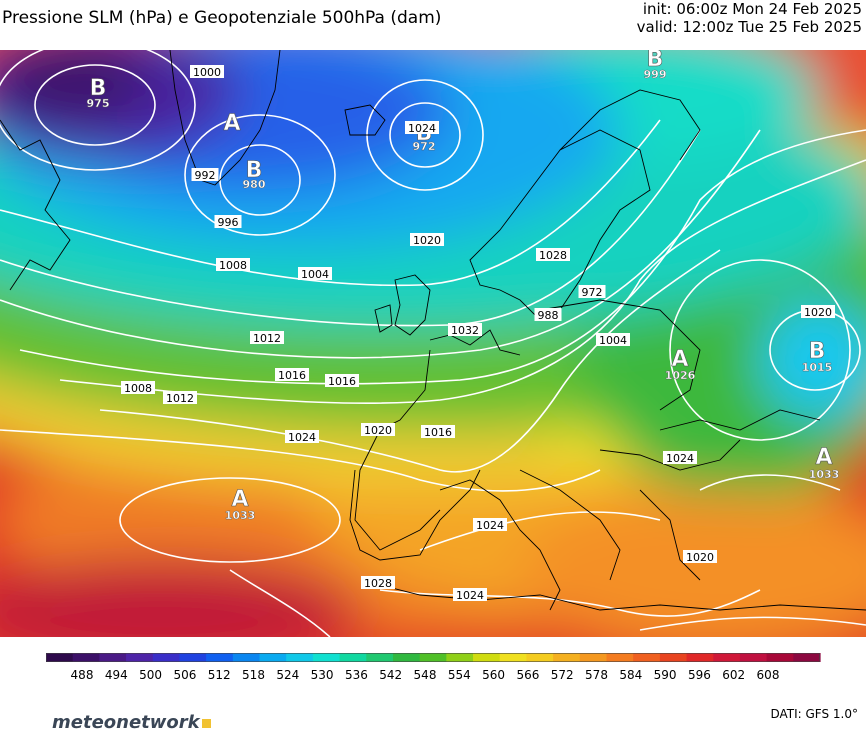  Describe the element at coordinates (823, 457) in the screenshot. I see `high-1033-east-letter: A` at that location.